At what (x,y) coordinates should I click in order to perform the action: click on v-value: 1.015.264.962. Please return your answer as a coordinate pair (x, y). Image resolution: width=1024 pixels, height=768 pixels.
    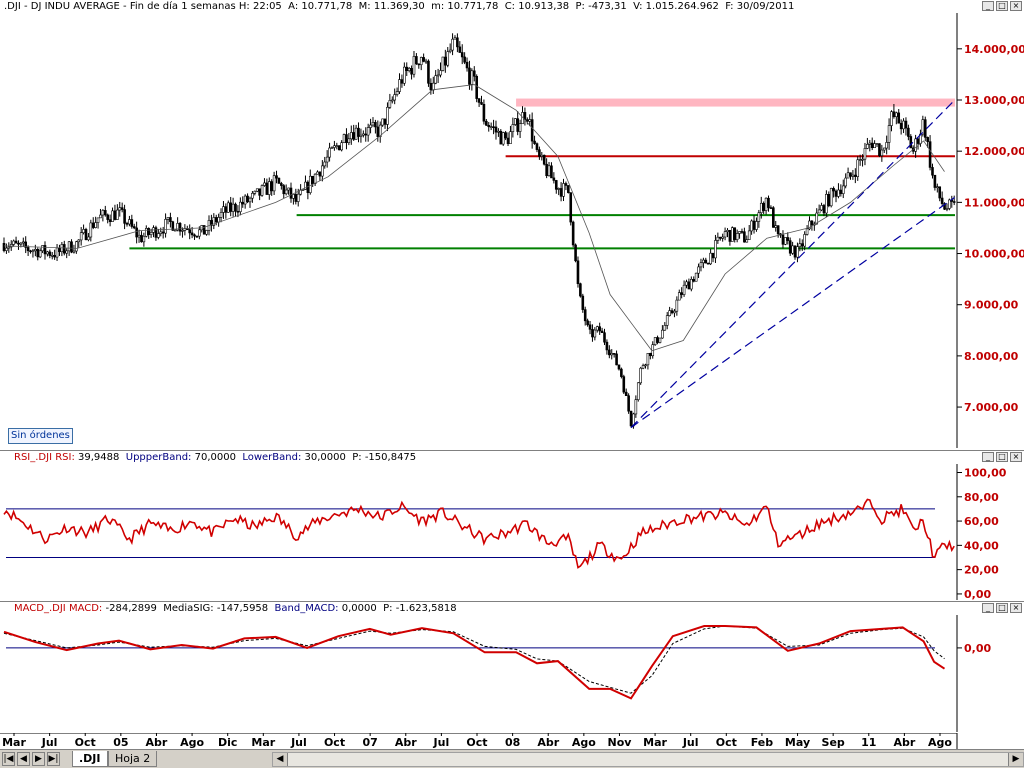
    Looking at the image, I should click on (682, 6).